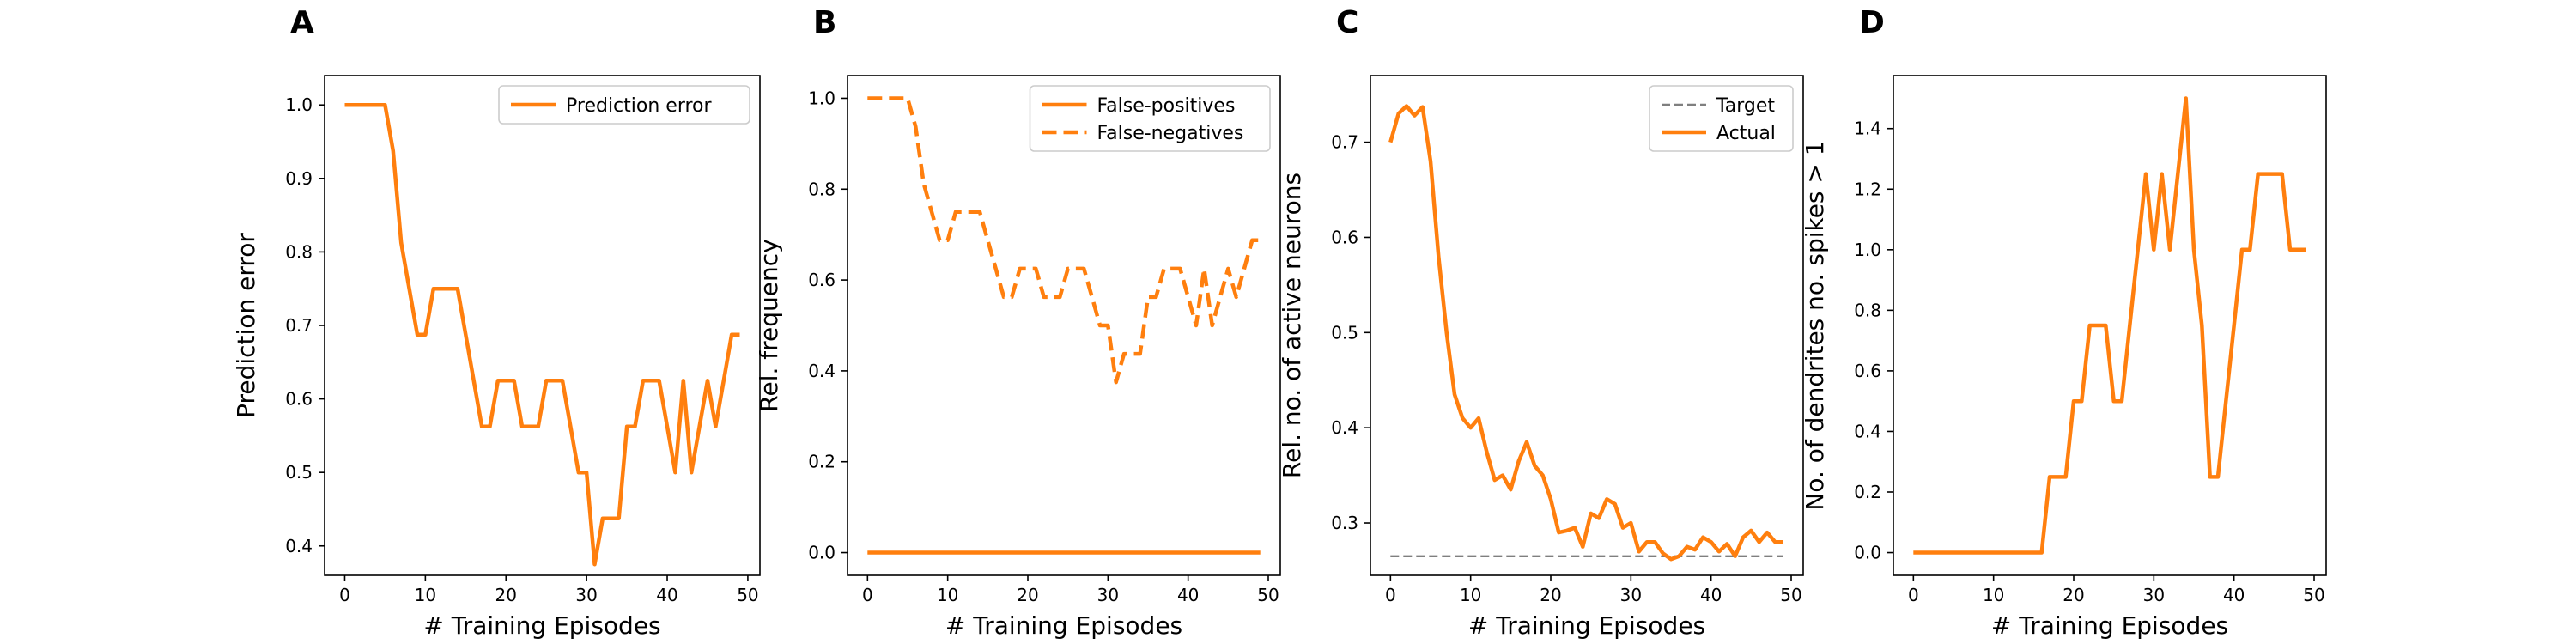 This screenshot has width=2576, height=644. Describe the element at coordinates (1872, 23) in the screenshot. I see `panel-letter: D` at that location.